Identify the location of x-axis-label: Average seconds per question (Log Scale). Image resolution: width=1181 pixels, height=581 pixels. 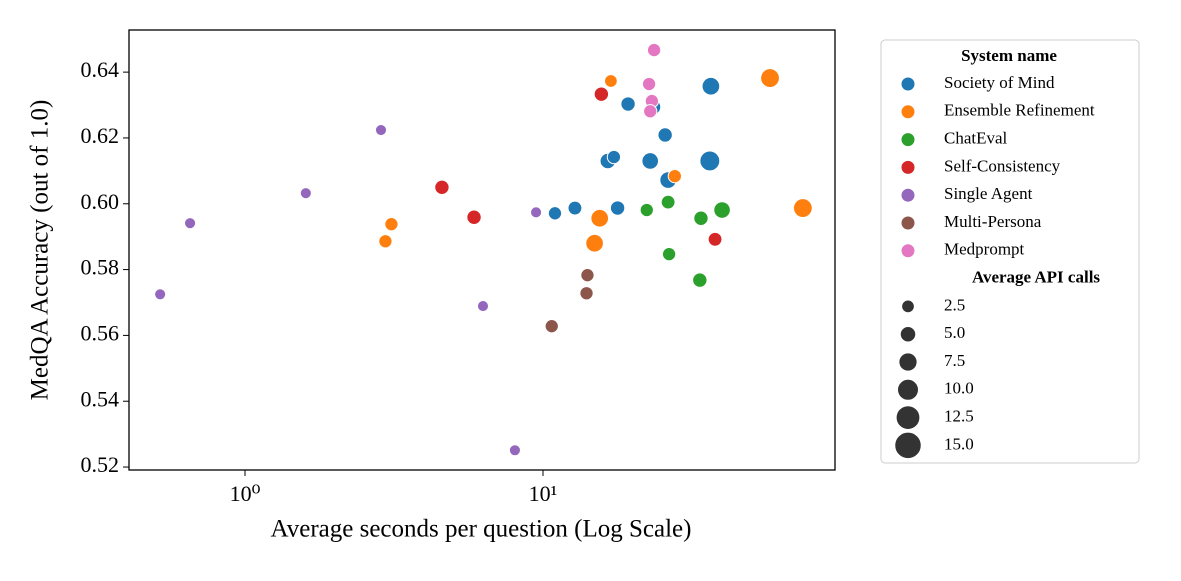
(481, 529).